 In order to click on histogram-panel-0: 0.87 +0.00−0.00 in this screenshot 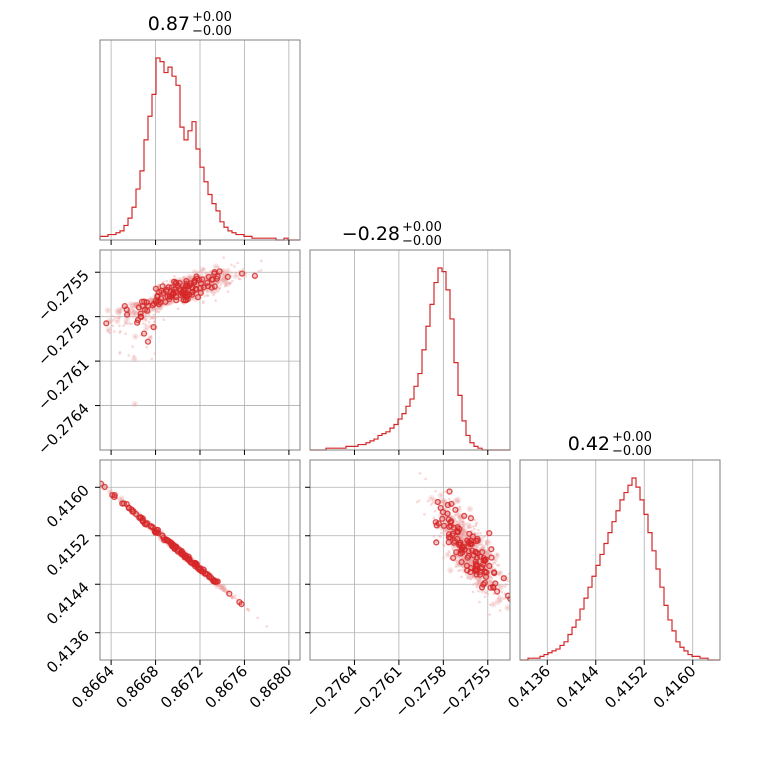, I will do `click(200, 127)`.